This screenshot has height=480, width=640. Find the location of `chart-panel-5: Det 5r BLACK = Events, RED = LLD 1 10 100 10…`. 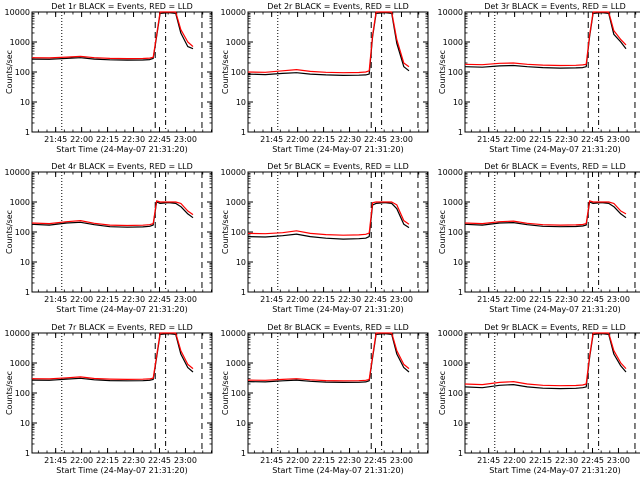

chart-panel-5: Det 5r BLACK = Events, RED = LLD 1 10 100 10… is located at coordinates (325, 238).